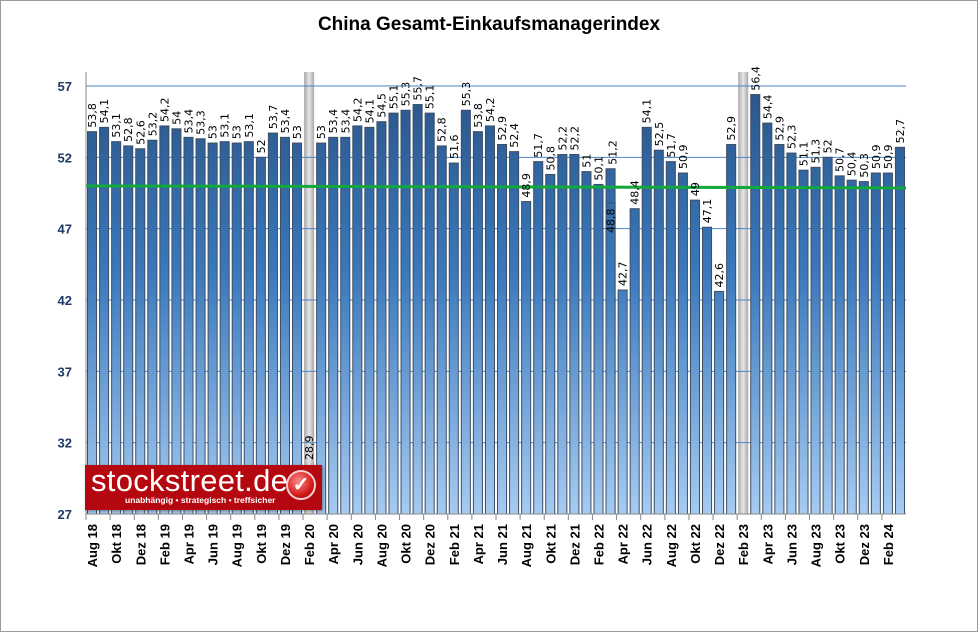  I want to click on x-tick-label: Aug 19, so click(237, 545).